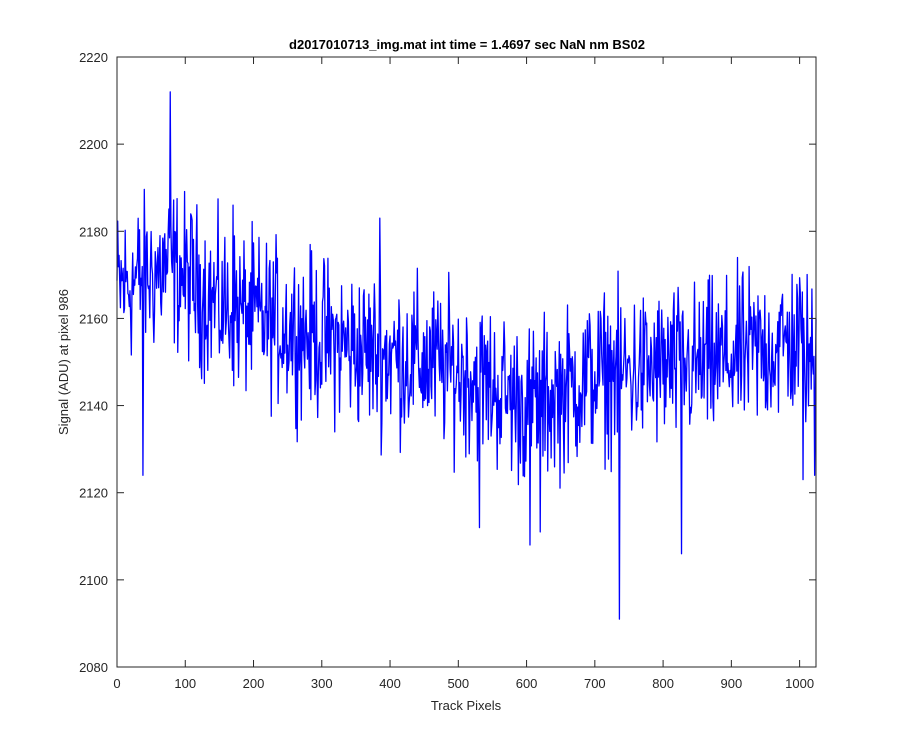  Describe the element at coordinates (595, 683) in the screenshot. I see `x-tick-label: 700` at that location.